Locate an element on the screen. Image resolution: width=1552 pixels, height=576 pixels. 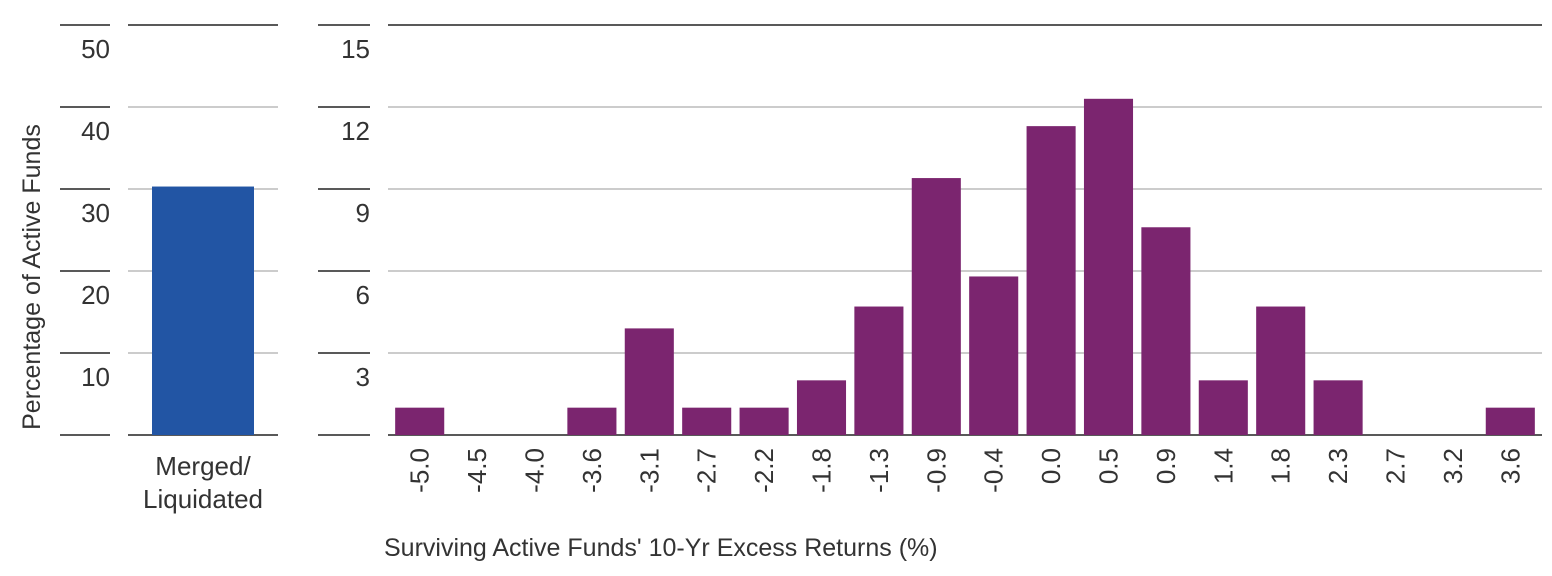
y-tick-label: 9 is located at coordinates (363, 213).